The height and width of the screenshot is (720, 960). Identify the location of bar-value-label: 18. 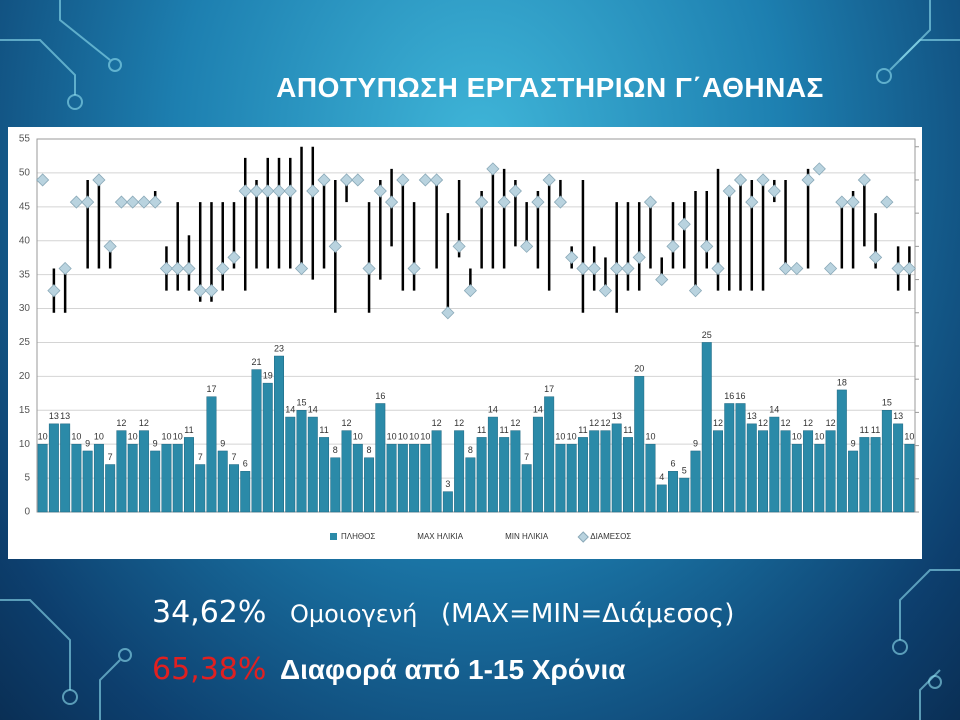
(842, 382).